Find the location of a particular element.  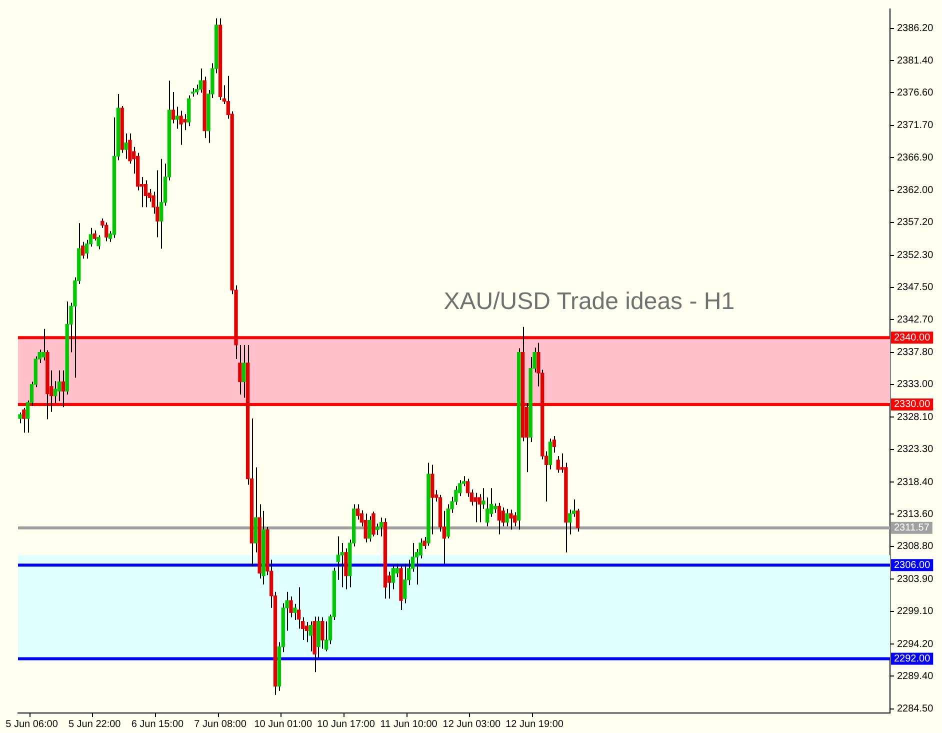

y-tick-label: 2289.40 is located at coordinates (915, 676).